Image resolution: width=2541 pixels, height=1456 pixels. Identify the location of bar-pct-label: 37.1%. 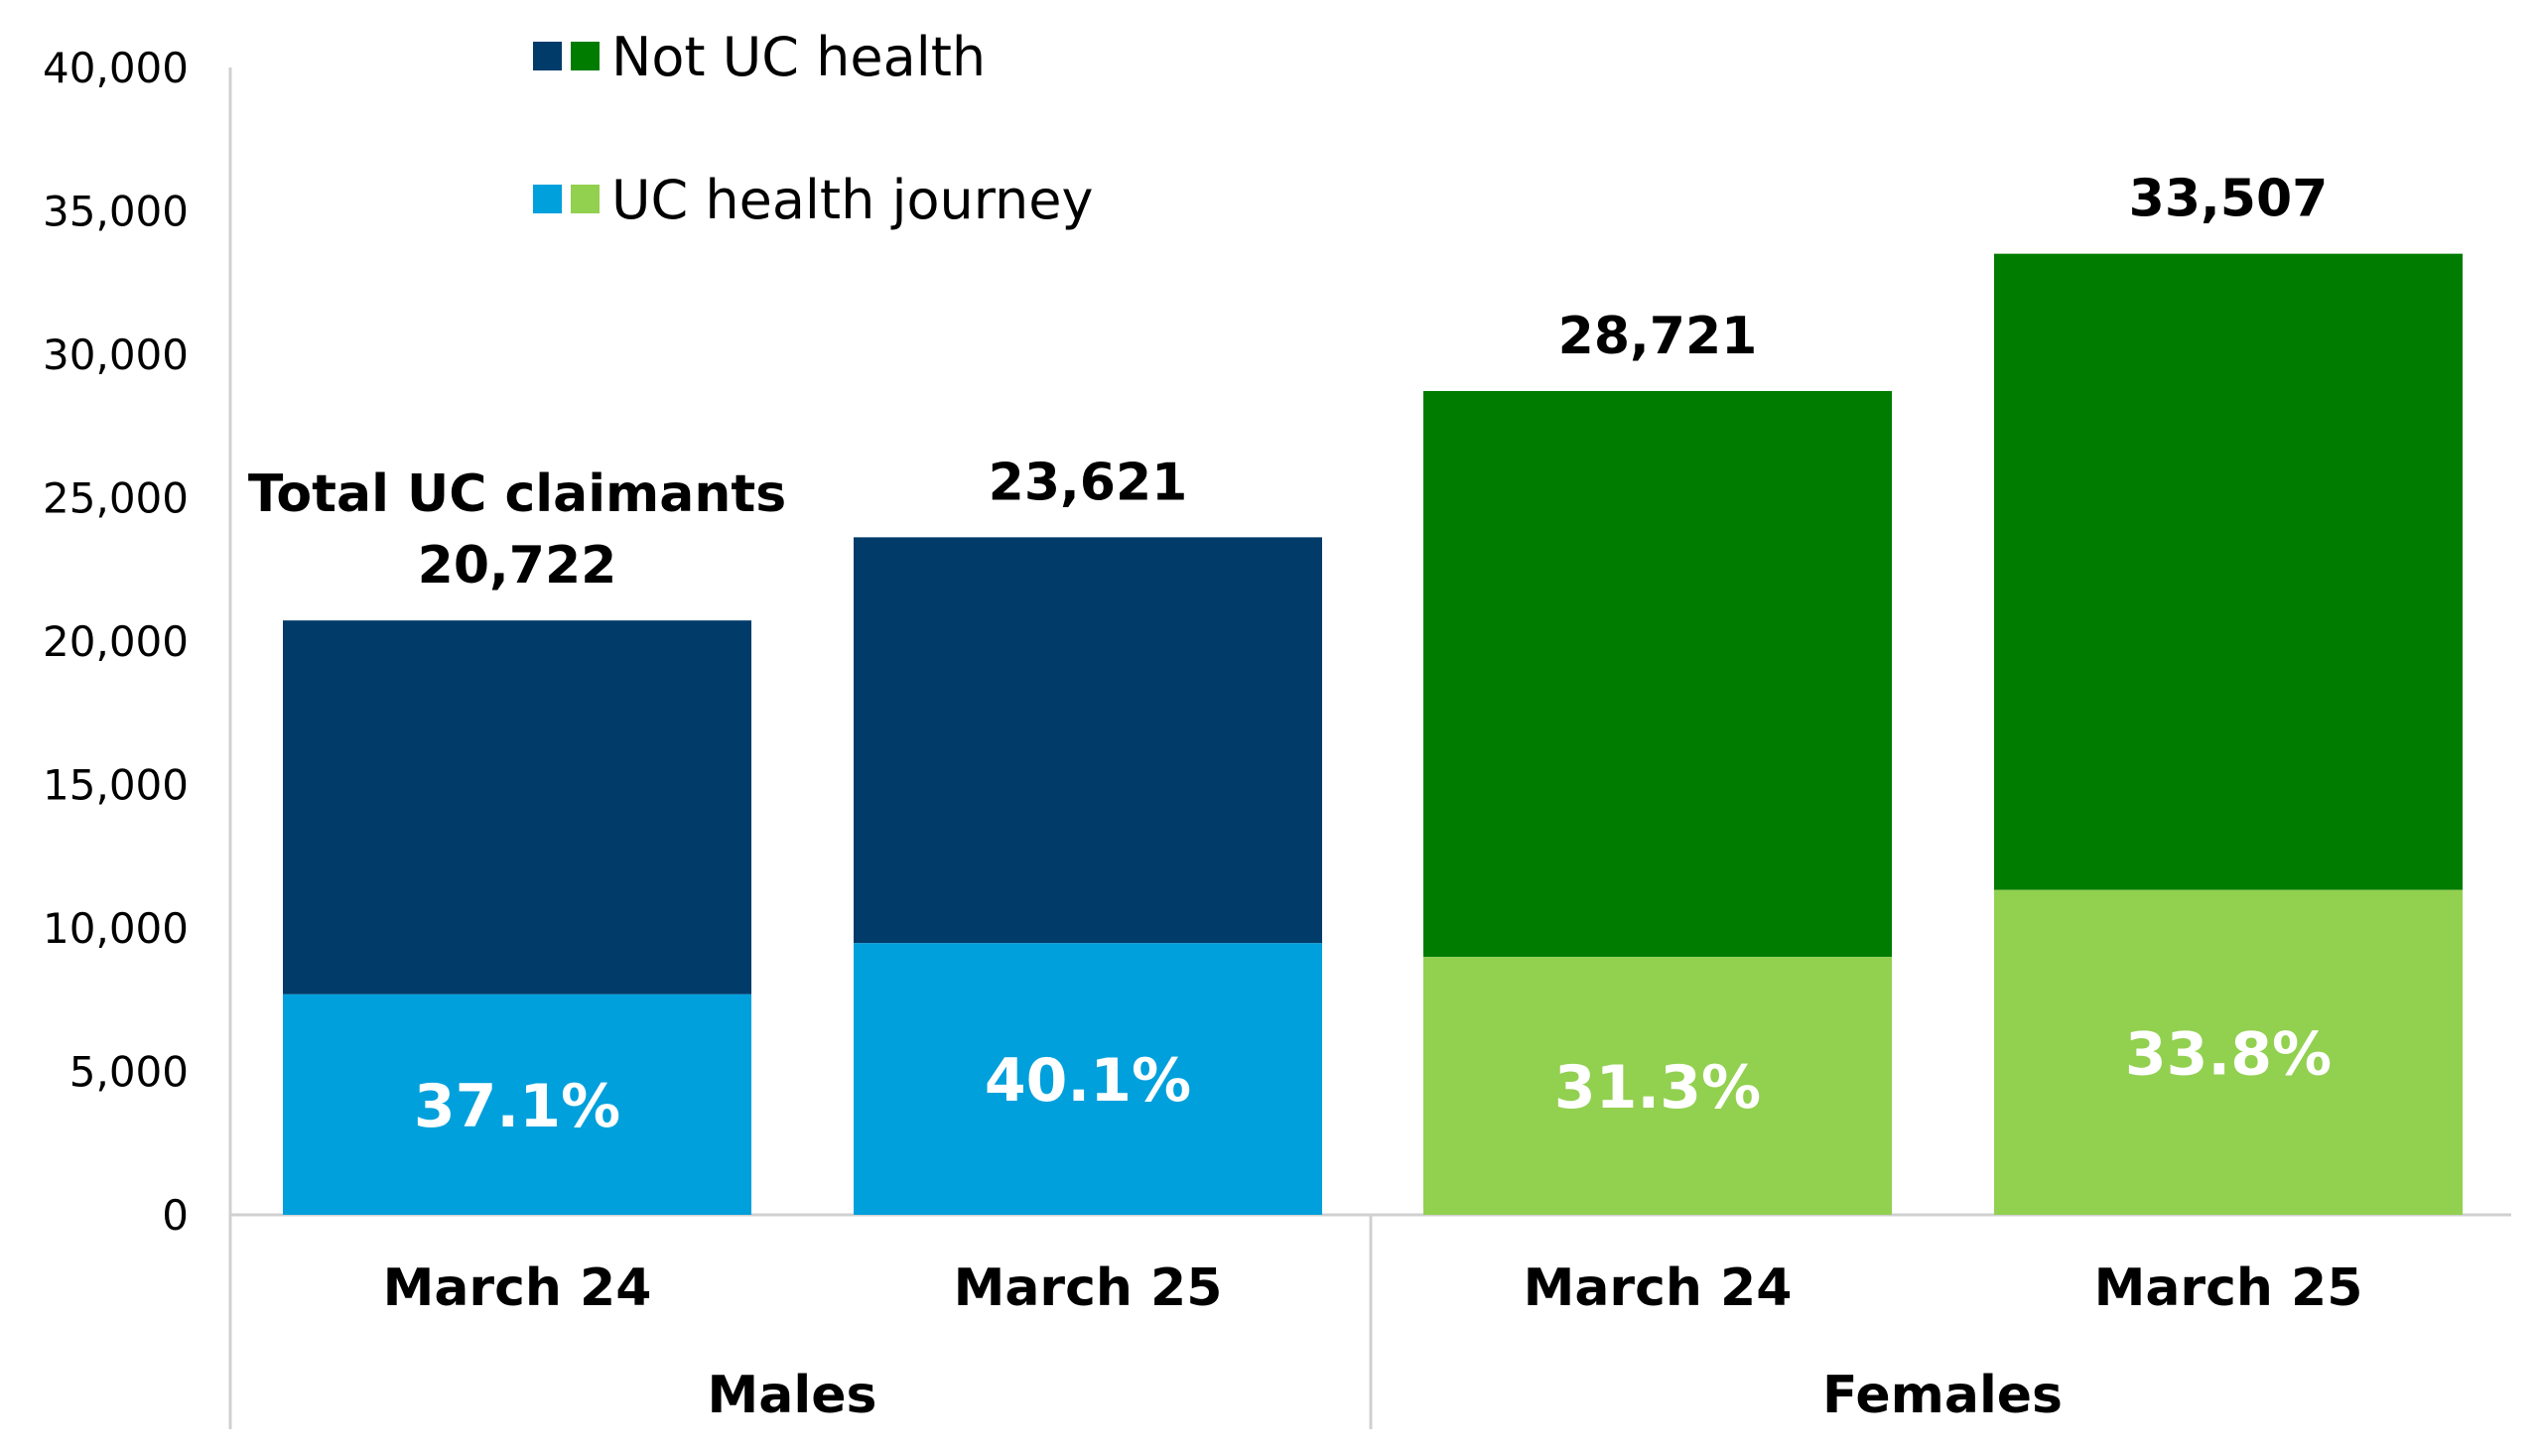
(517, 1106).